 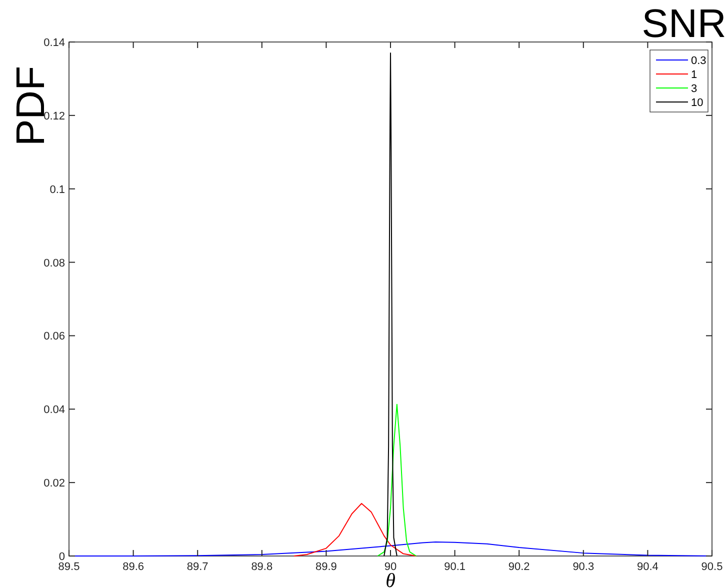 I want to click on y-tick-label: 0.04, so click(x=54, y=410).